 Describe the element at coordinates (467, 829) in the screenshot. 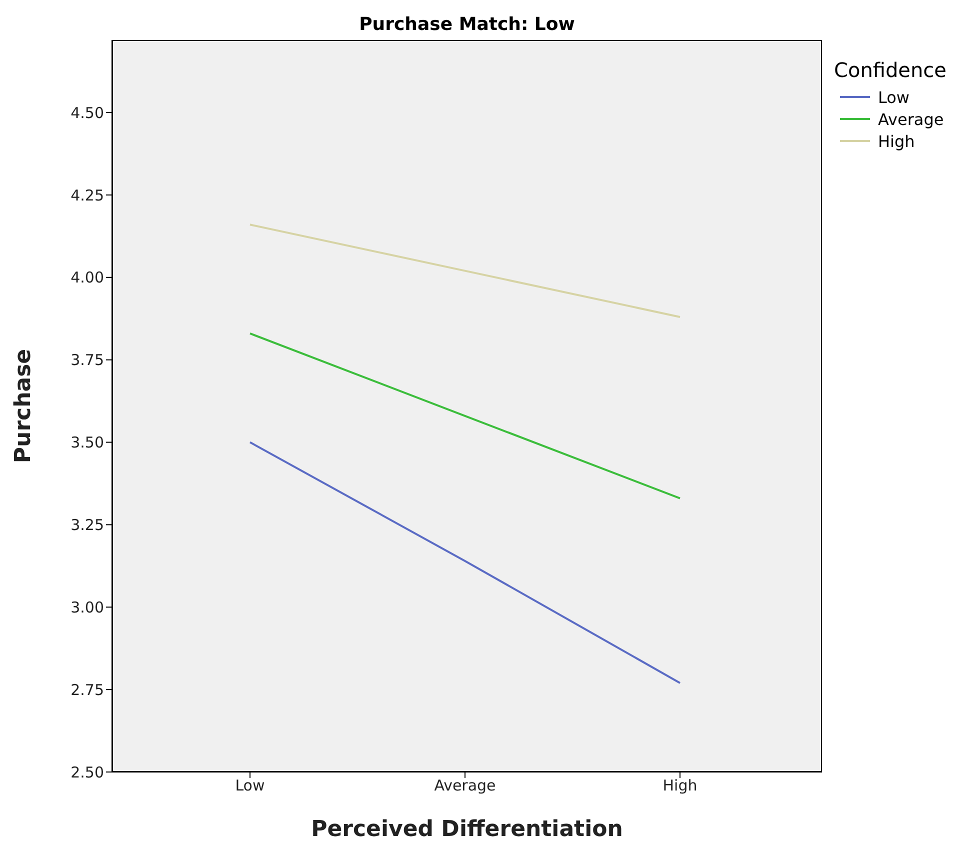

I see `x-axis-title: Perceived Differentiation` at that location.